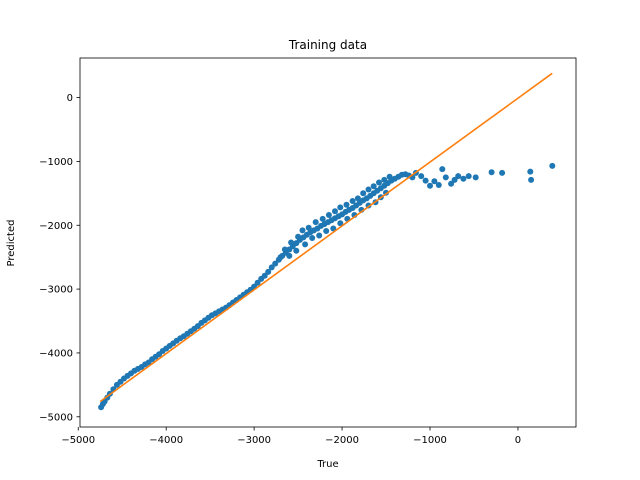 This screenshot has height=480, width=640. I want to click on x-tick-label: −3000, so click(254, 440).